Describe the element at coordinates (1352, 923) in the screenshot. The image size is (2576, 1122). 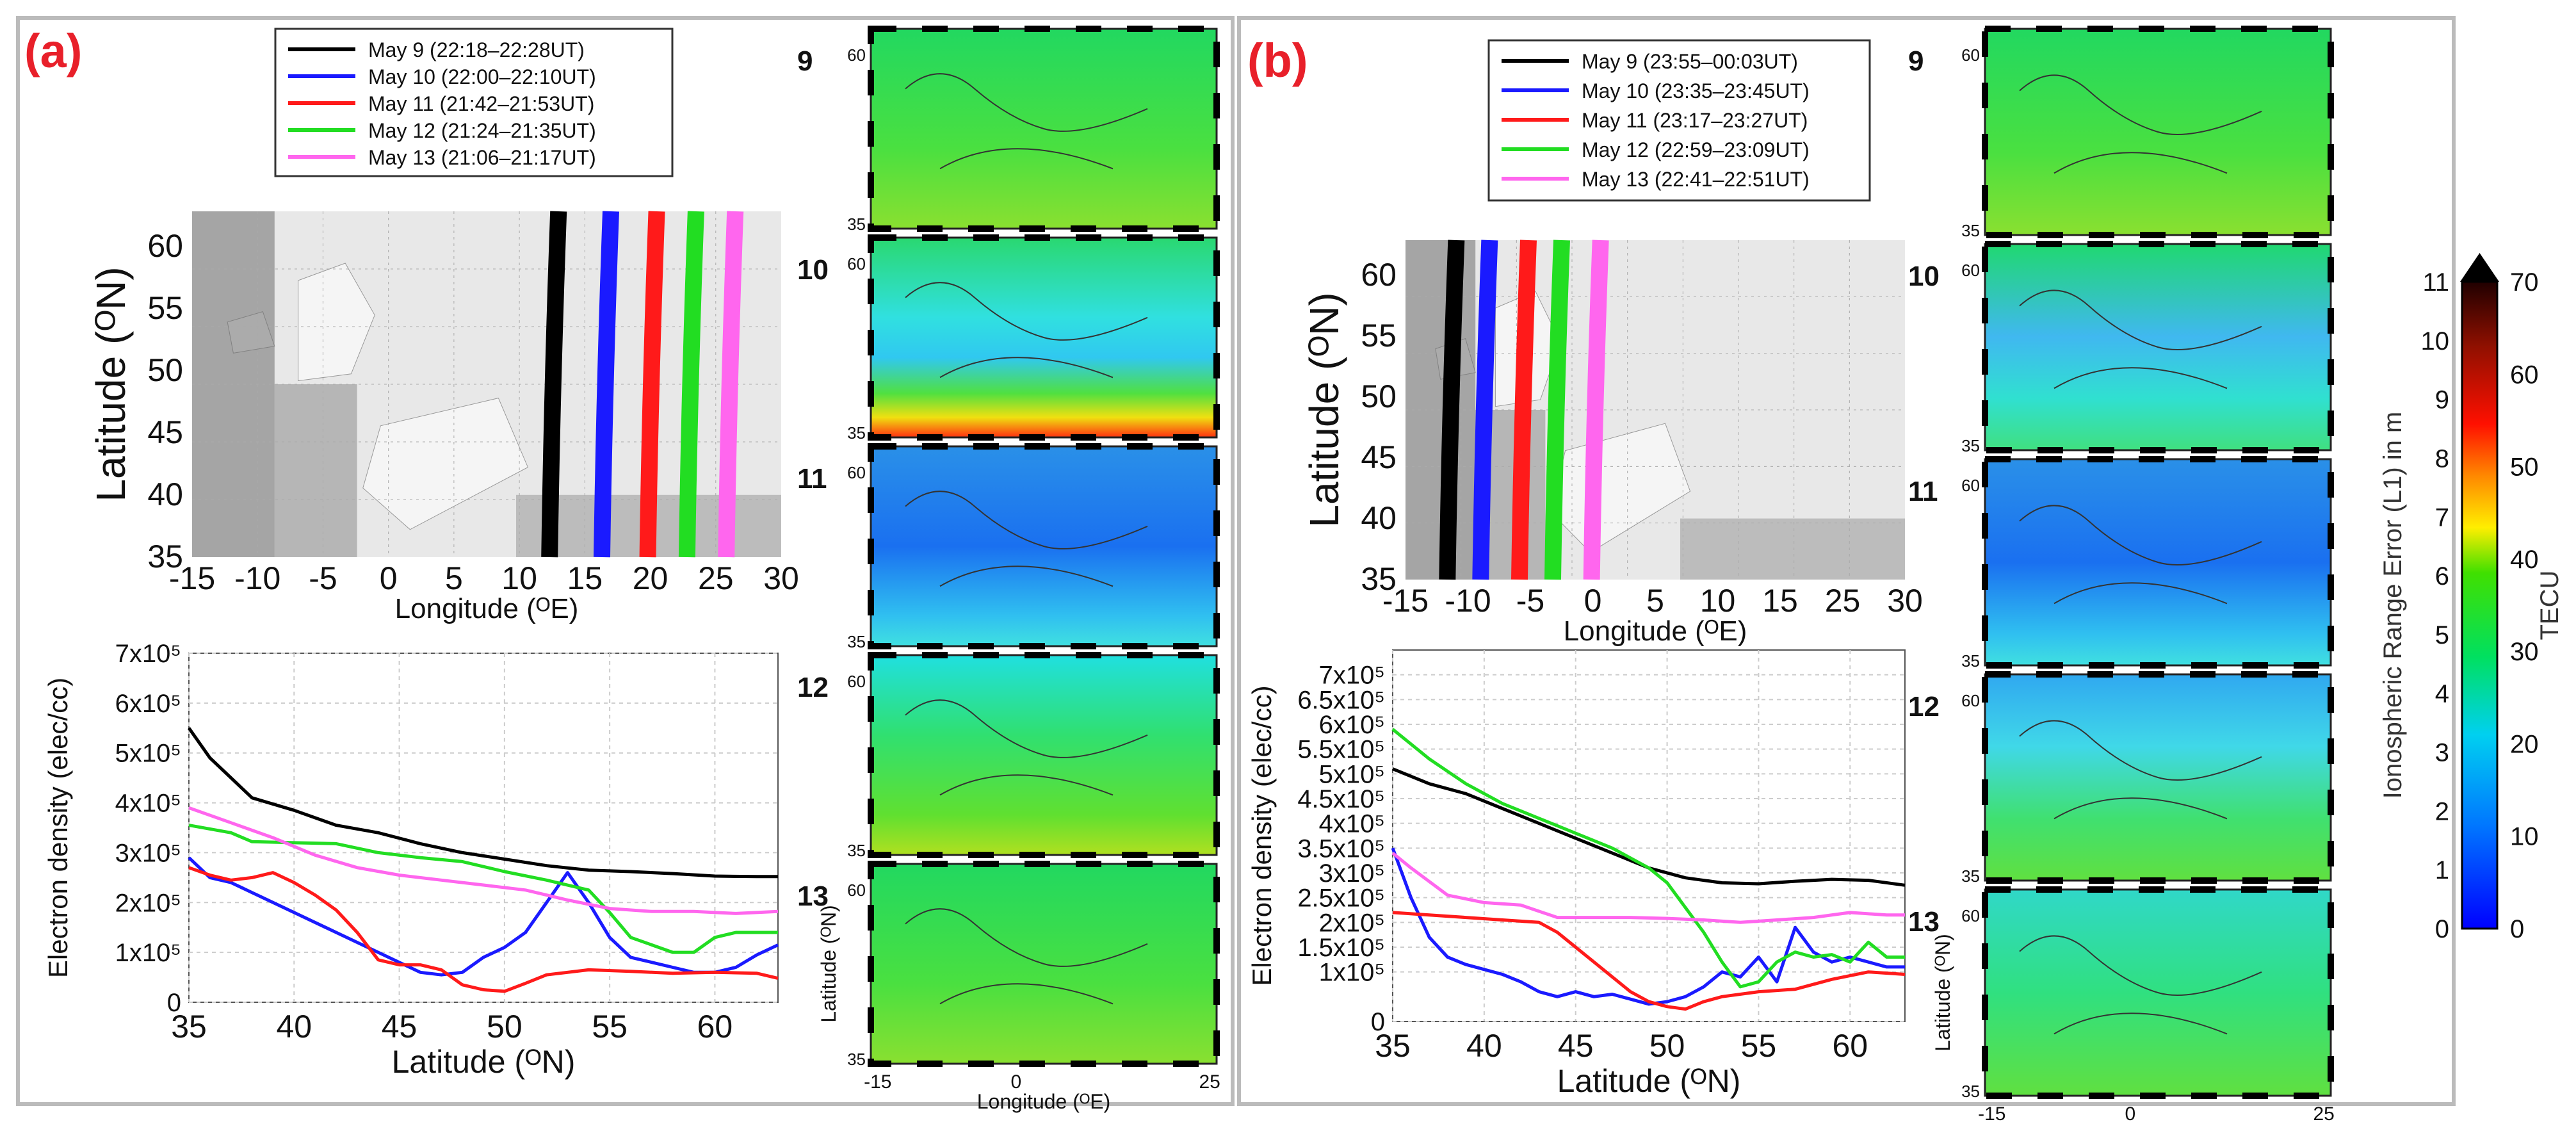
I see `chart-ytick: 2x10⁵` at that location.